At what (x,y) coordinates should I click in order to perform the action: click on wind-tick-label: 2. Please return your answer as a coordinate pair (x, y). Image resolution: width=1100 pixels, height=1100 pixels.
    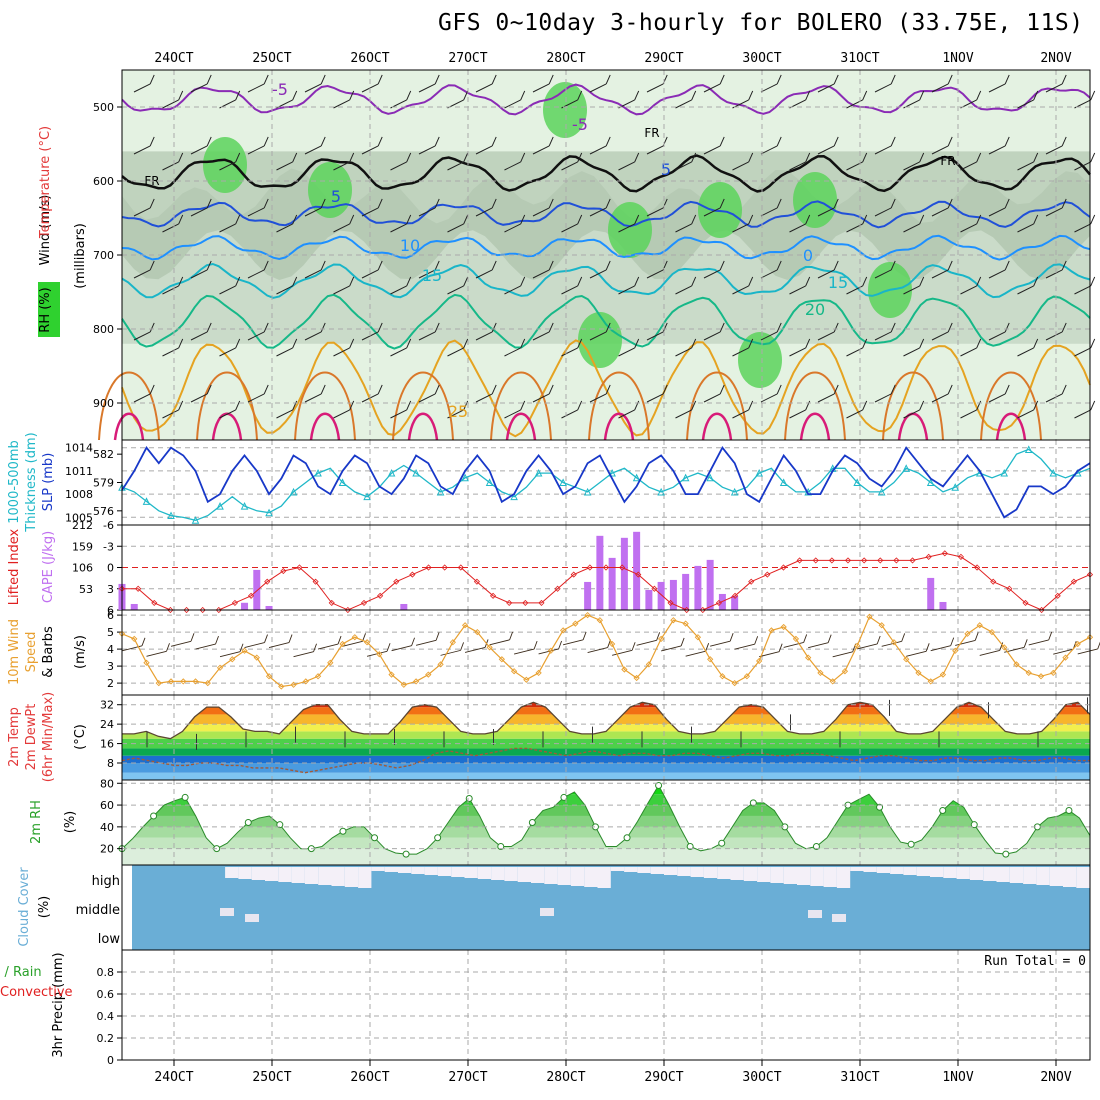
    Looking at the image, I should click on (110, 683).